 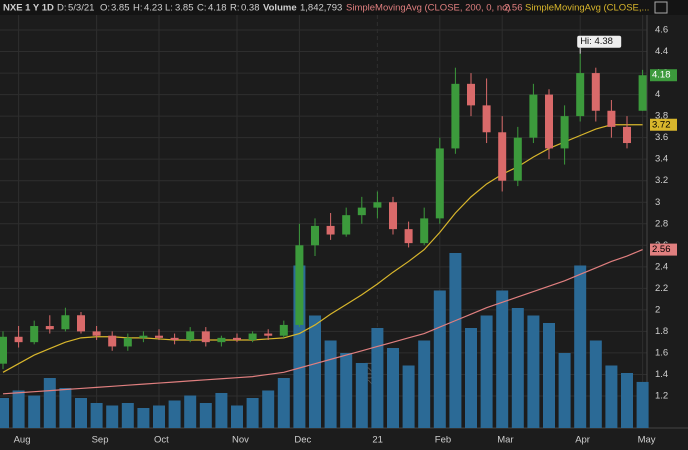 I want to click on x-tick-label: Mar, so click(x=505, y=440).